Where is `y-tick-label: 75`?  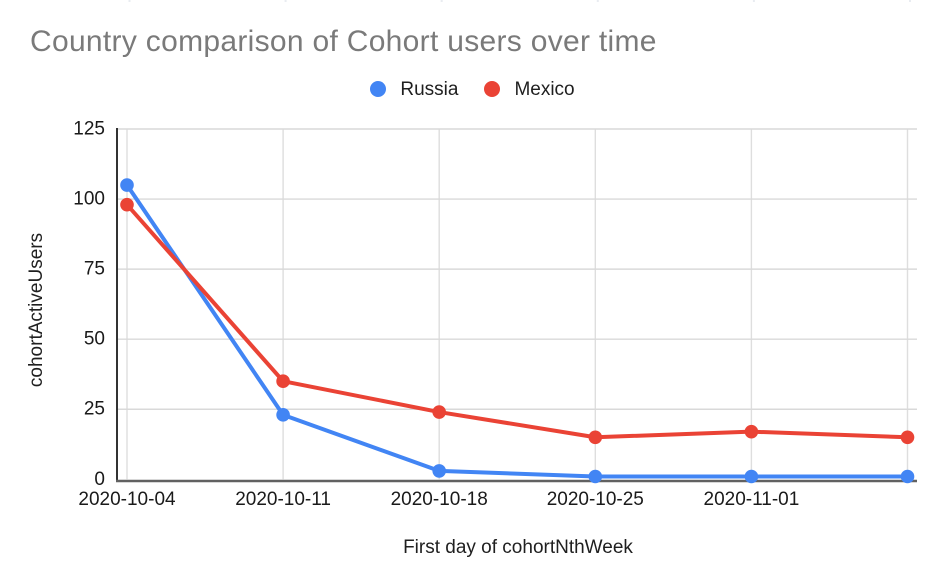
y-tick-label: 75 is located at coordinates (94, 269).